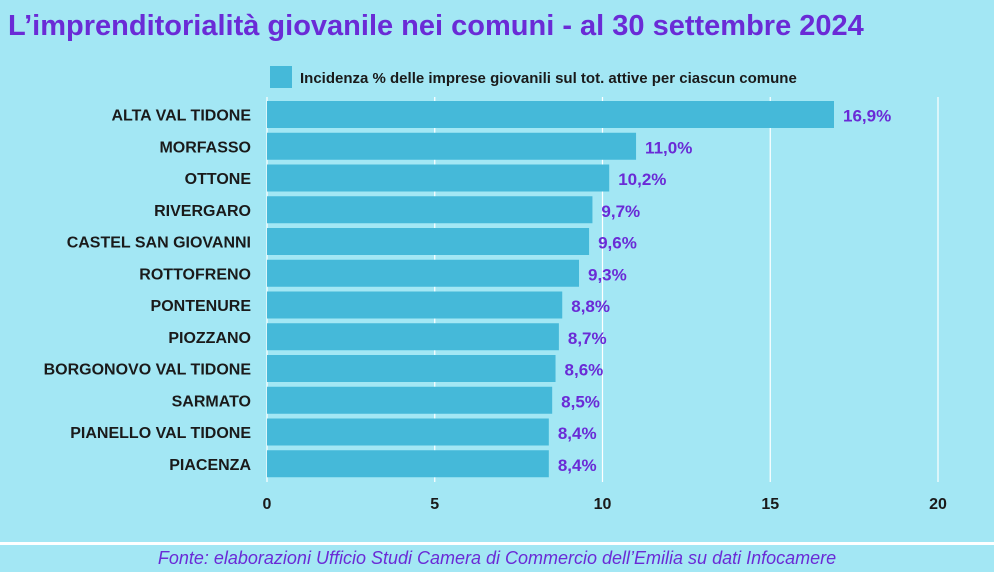 The height and width of the screenshot is (572, 994). I want to click on data-label: 8,5%, so click(580, 401).